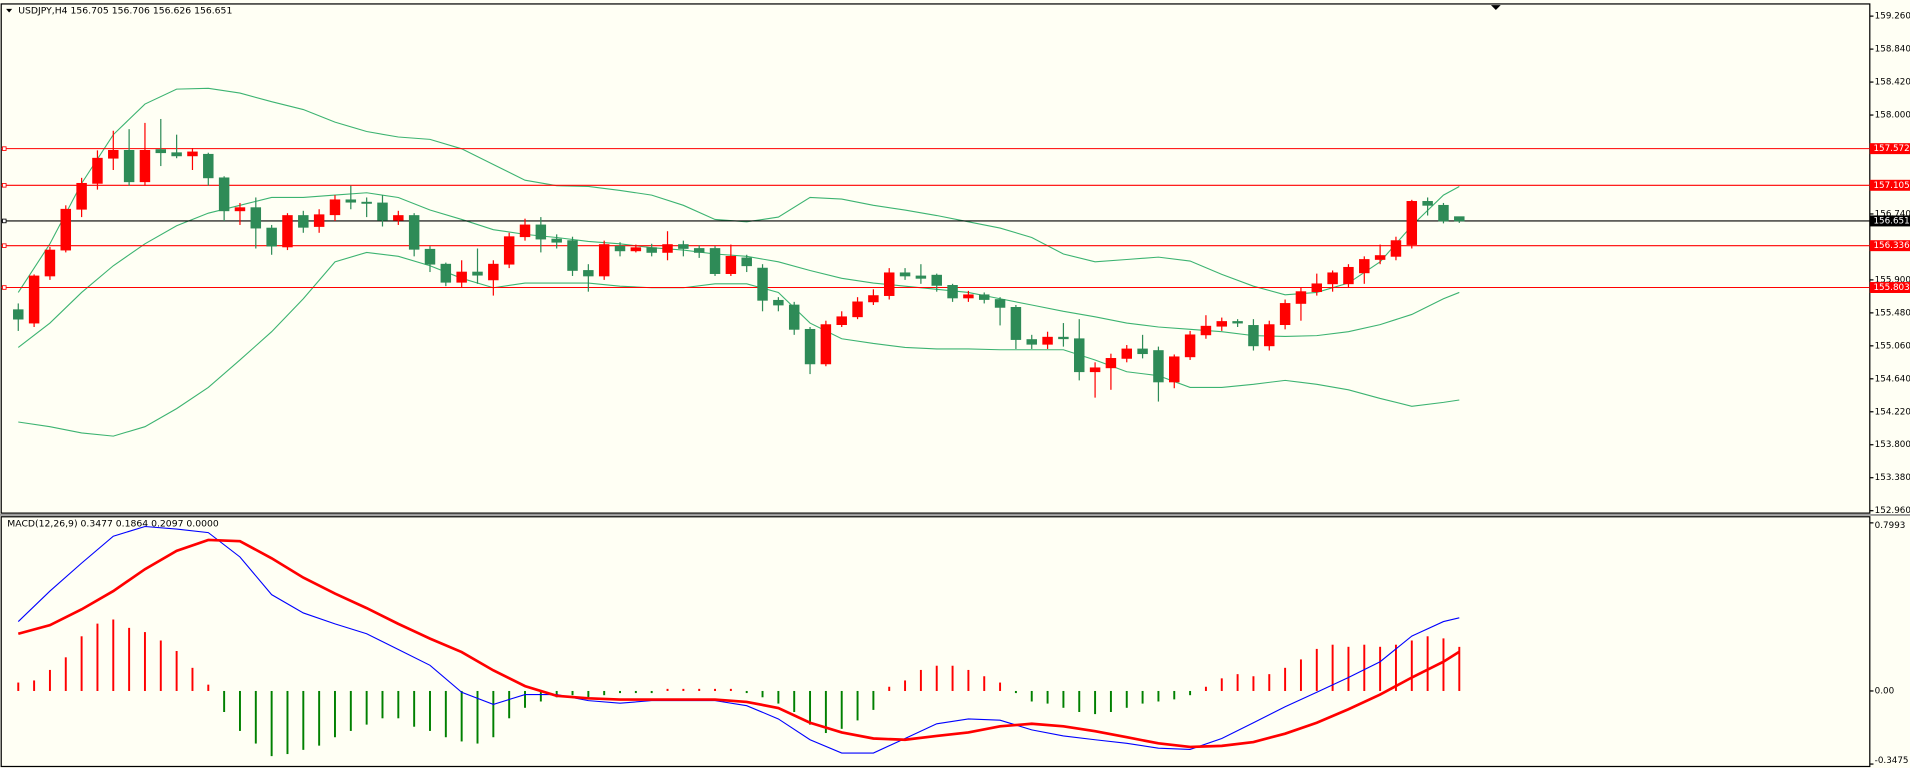  Describe the element at coordinates (1891, 246) in the screenshot. I see `level-label: 156.336` at that location.